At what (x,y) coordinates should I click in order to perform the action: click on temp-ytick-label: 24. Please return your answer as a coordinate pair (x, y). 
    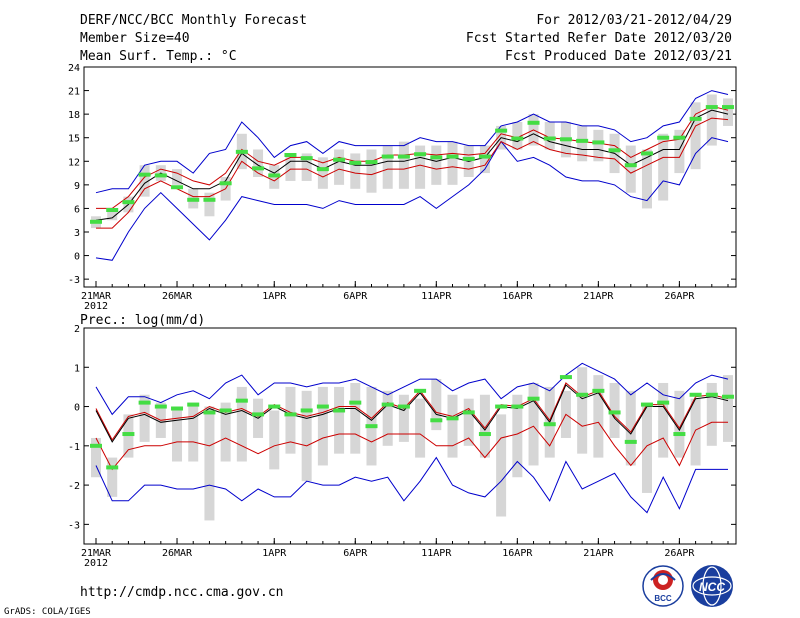
    Looking at the image, I should click on (74, 68).